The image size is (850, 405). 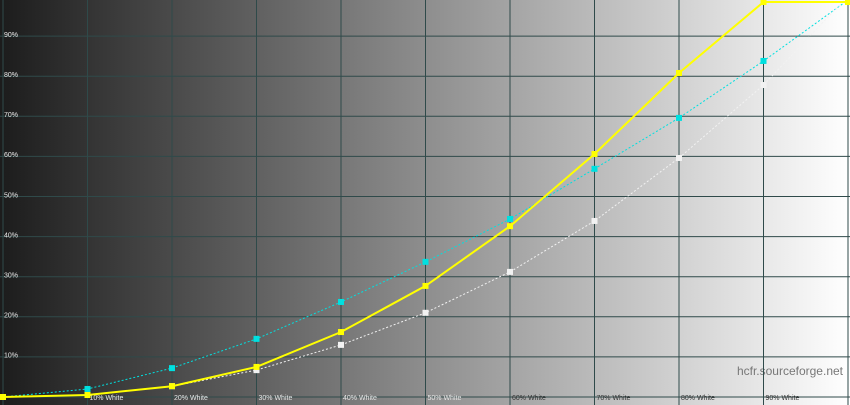 I want to click on x-tick-label: 90% White, so click(x=783, y=398).